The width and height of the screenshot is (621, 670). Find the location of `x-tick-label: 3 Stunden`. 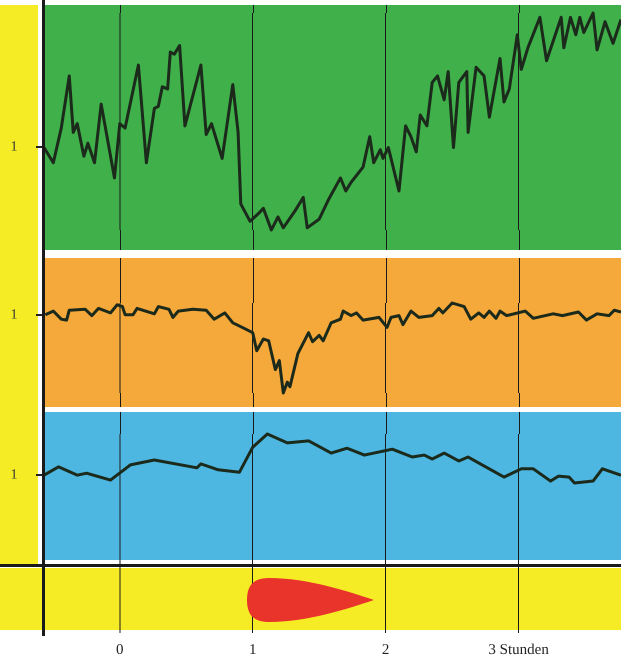

x-tick-label: 3 Stunden is located at coordinates (519, 650).